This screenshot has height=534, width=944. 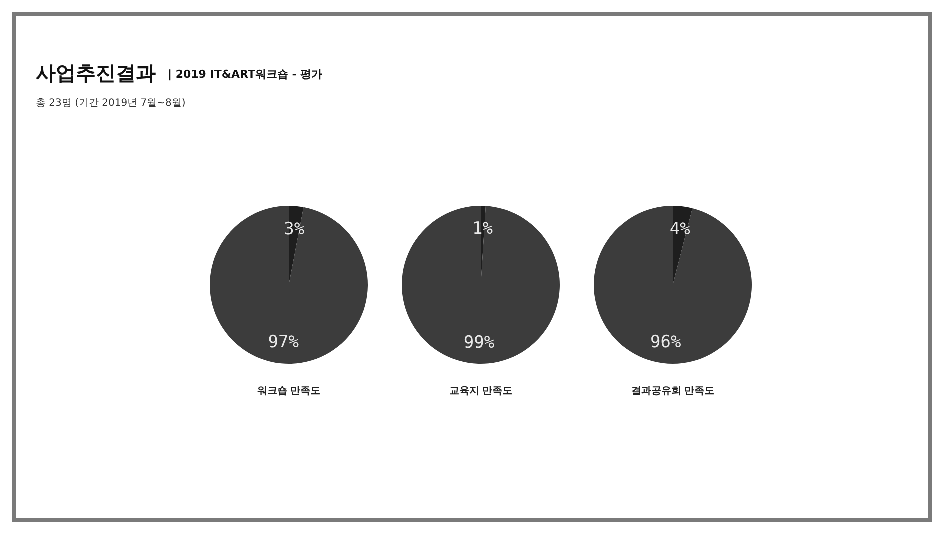 I want to click on text: 총 23명 (기간 2019년 7월~8월), so click(x=111, y=103).